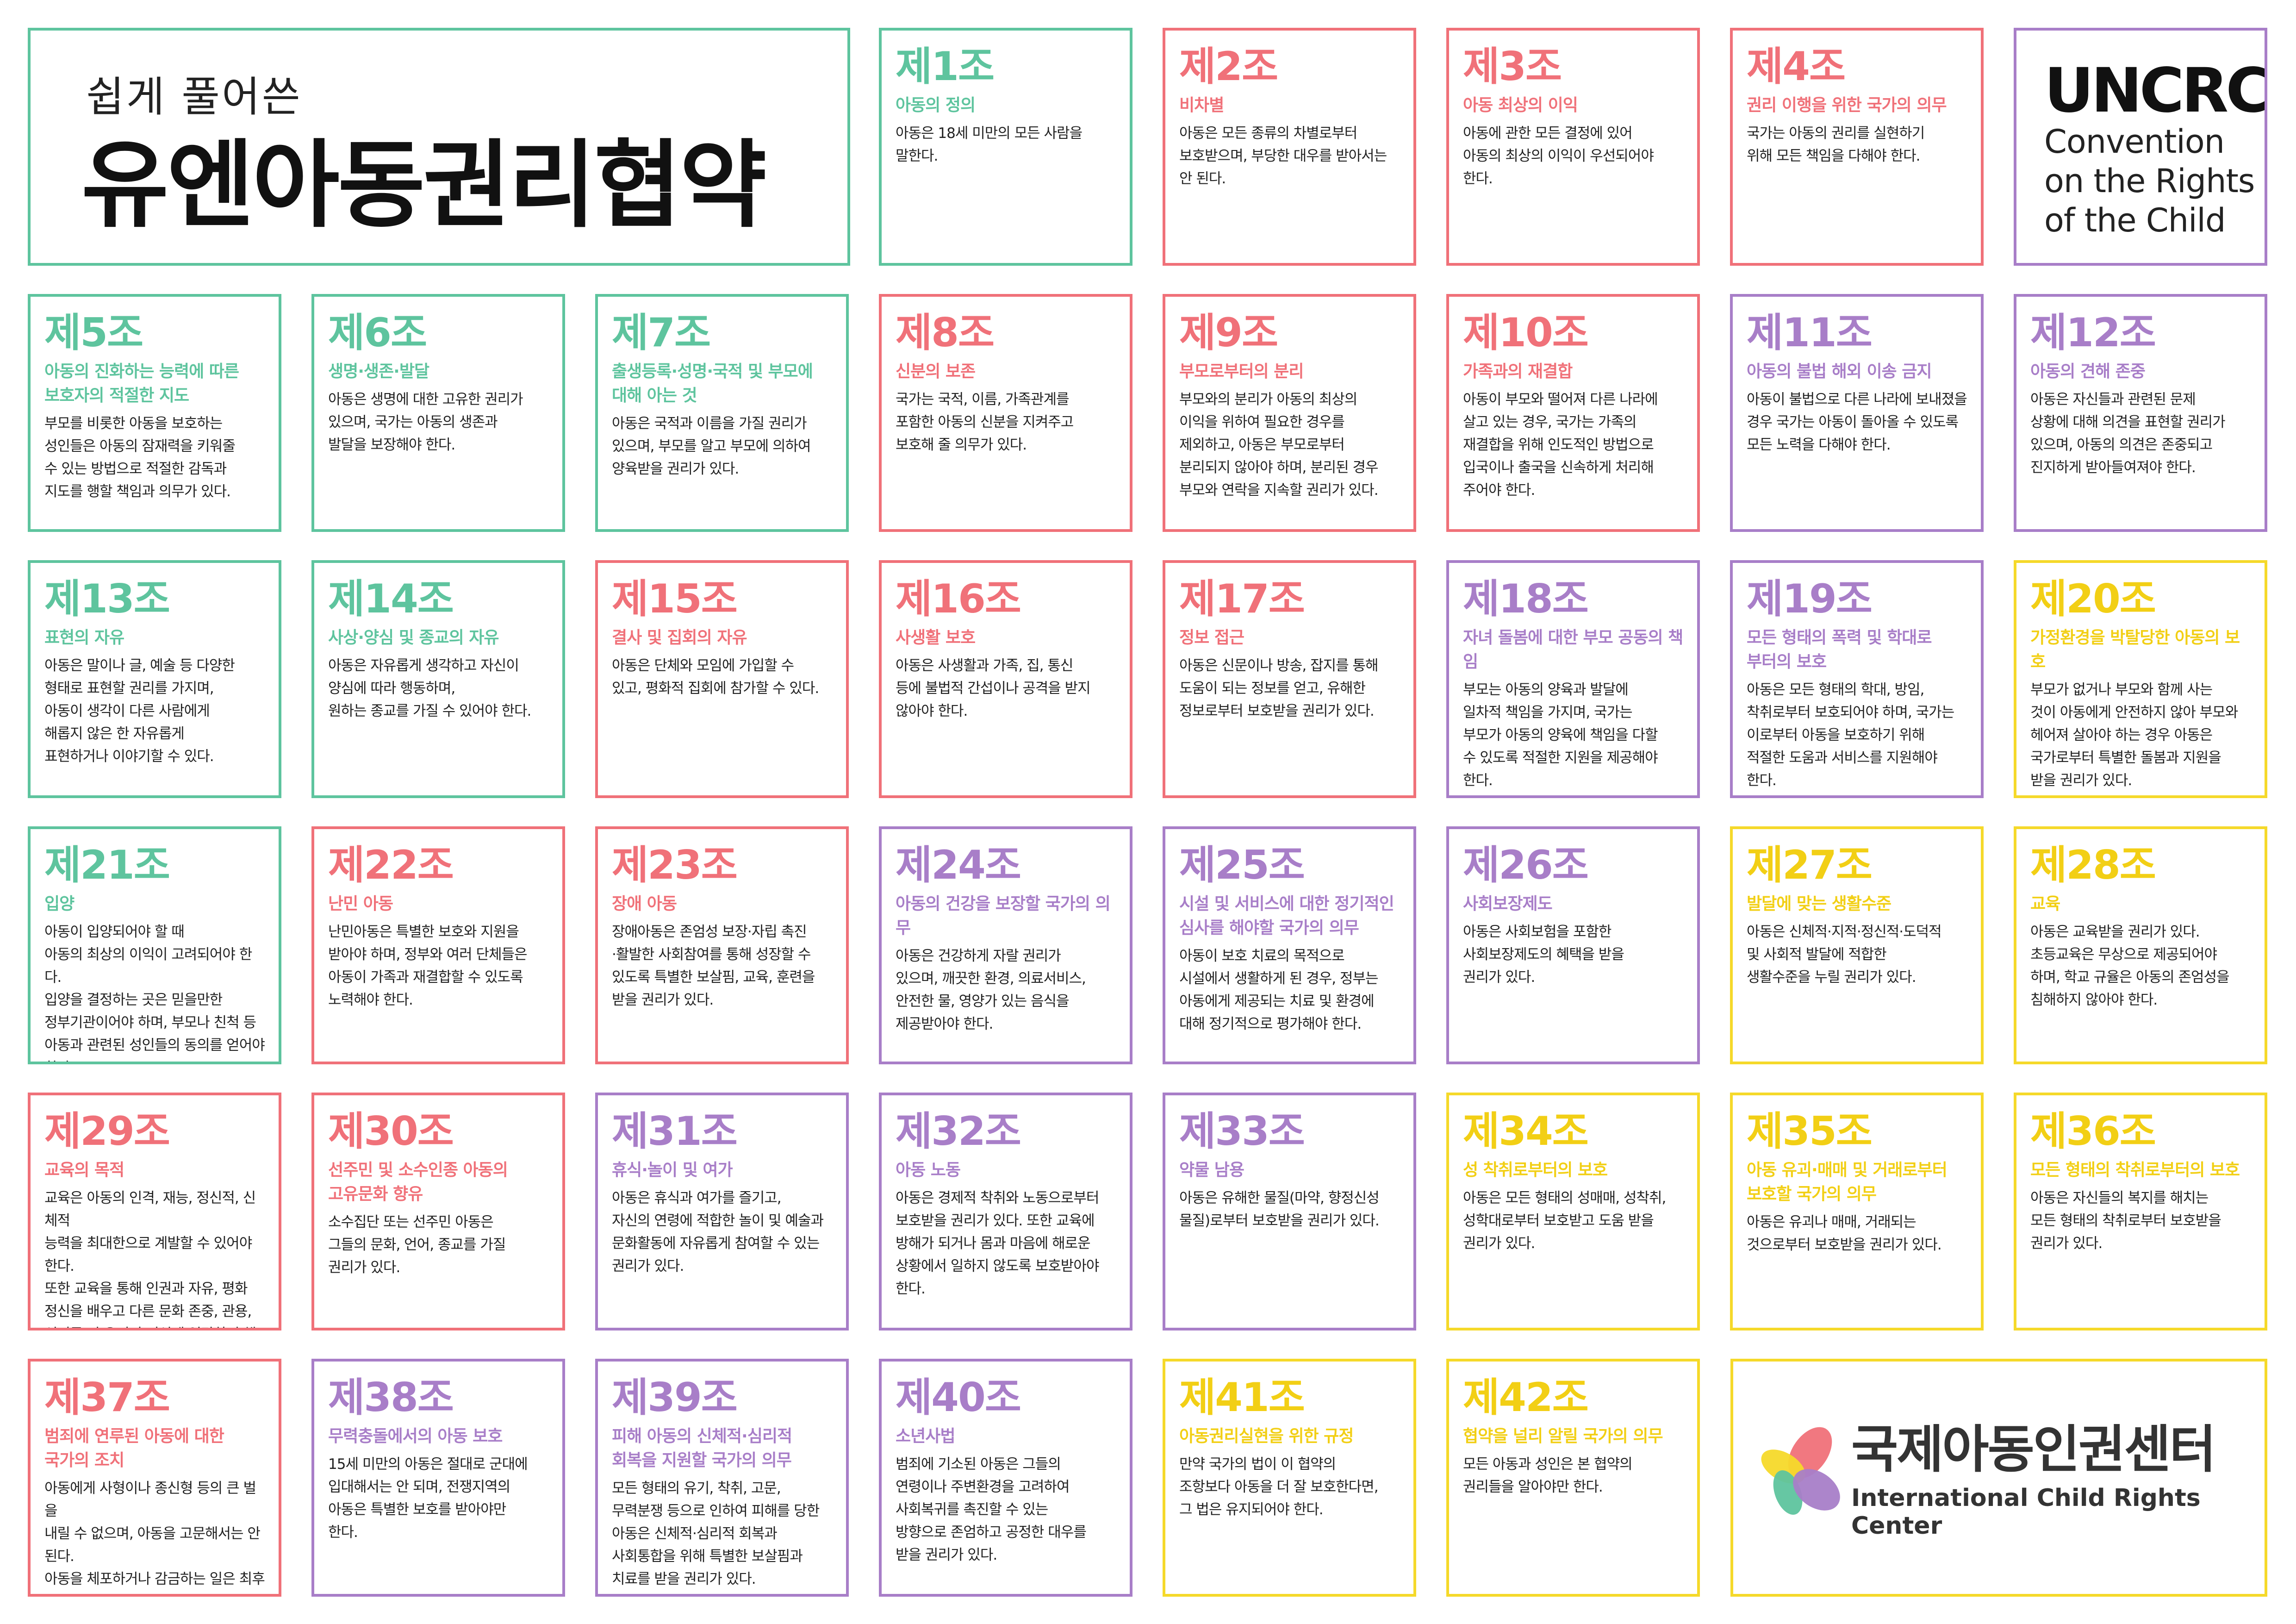 The image size is (2296, 1624). I want to click on article-number: 제27조, so click(1810, 865).